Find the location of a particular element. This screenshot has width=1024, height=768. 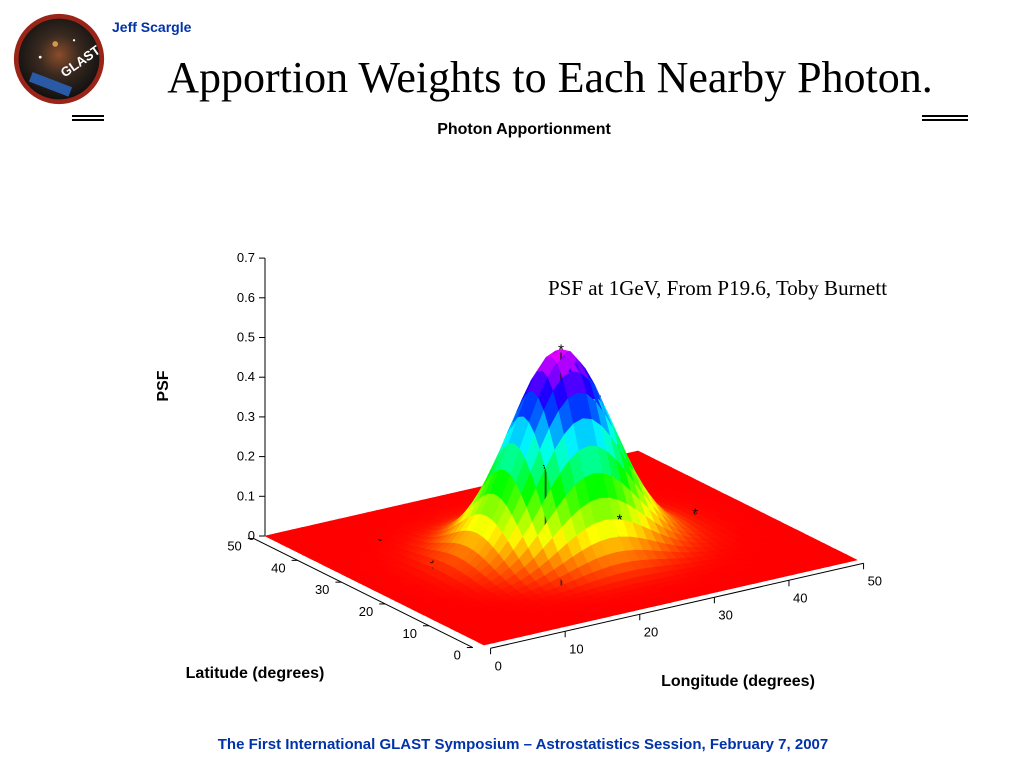

y-tick-label: 30 is located at coordinates (322, 589).